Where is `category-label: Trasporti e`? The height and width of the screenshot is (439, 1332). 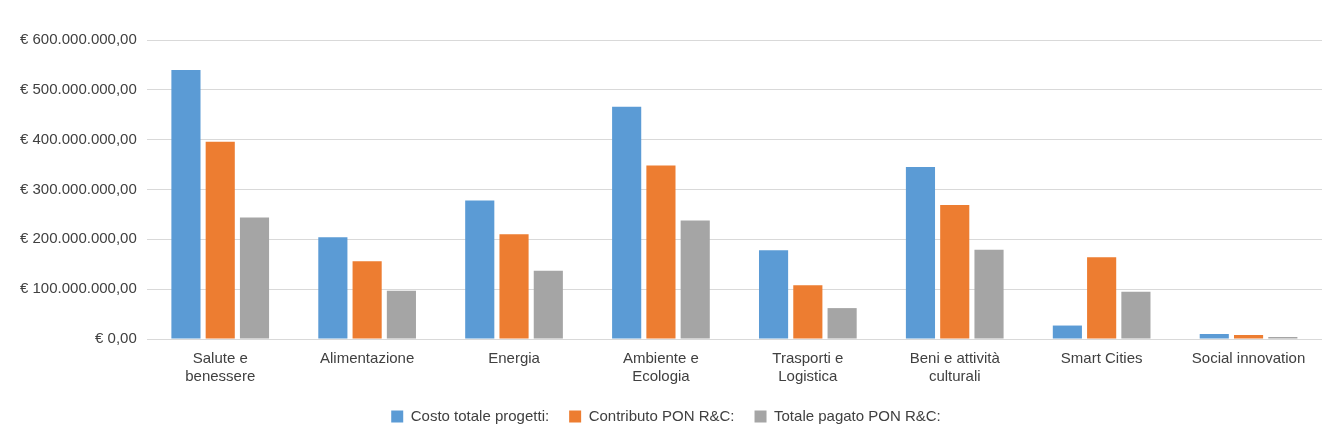 category-label: Trasporti e is located at coordinates (808, 358).